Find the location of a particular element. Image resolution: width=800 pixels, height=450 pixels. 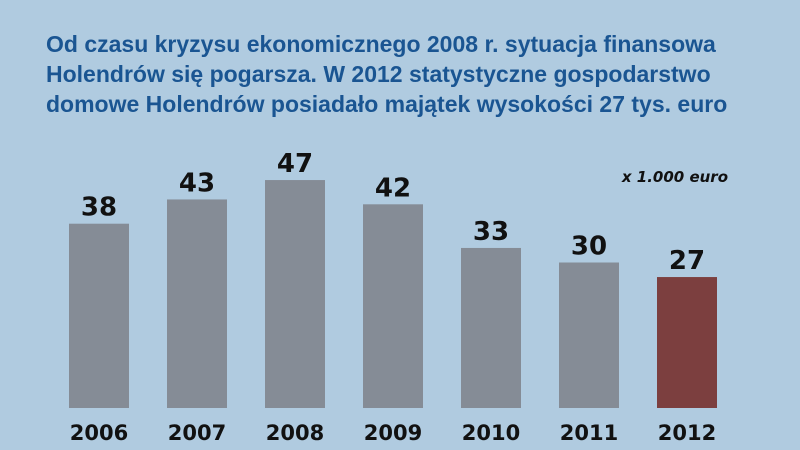

x-tick-label: 2008 is located at coordinates (295, 433).